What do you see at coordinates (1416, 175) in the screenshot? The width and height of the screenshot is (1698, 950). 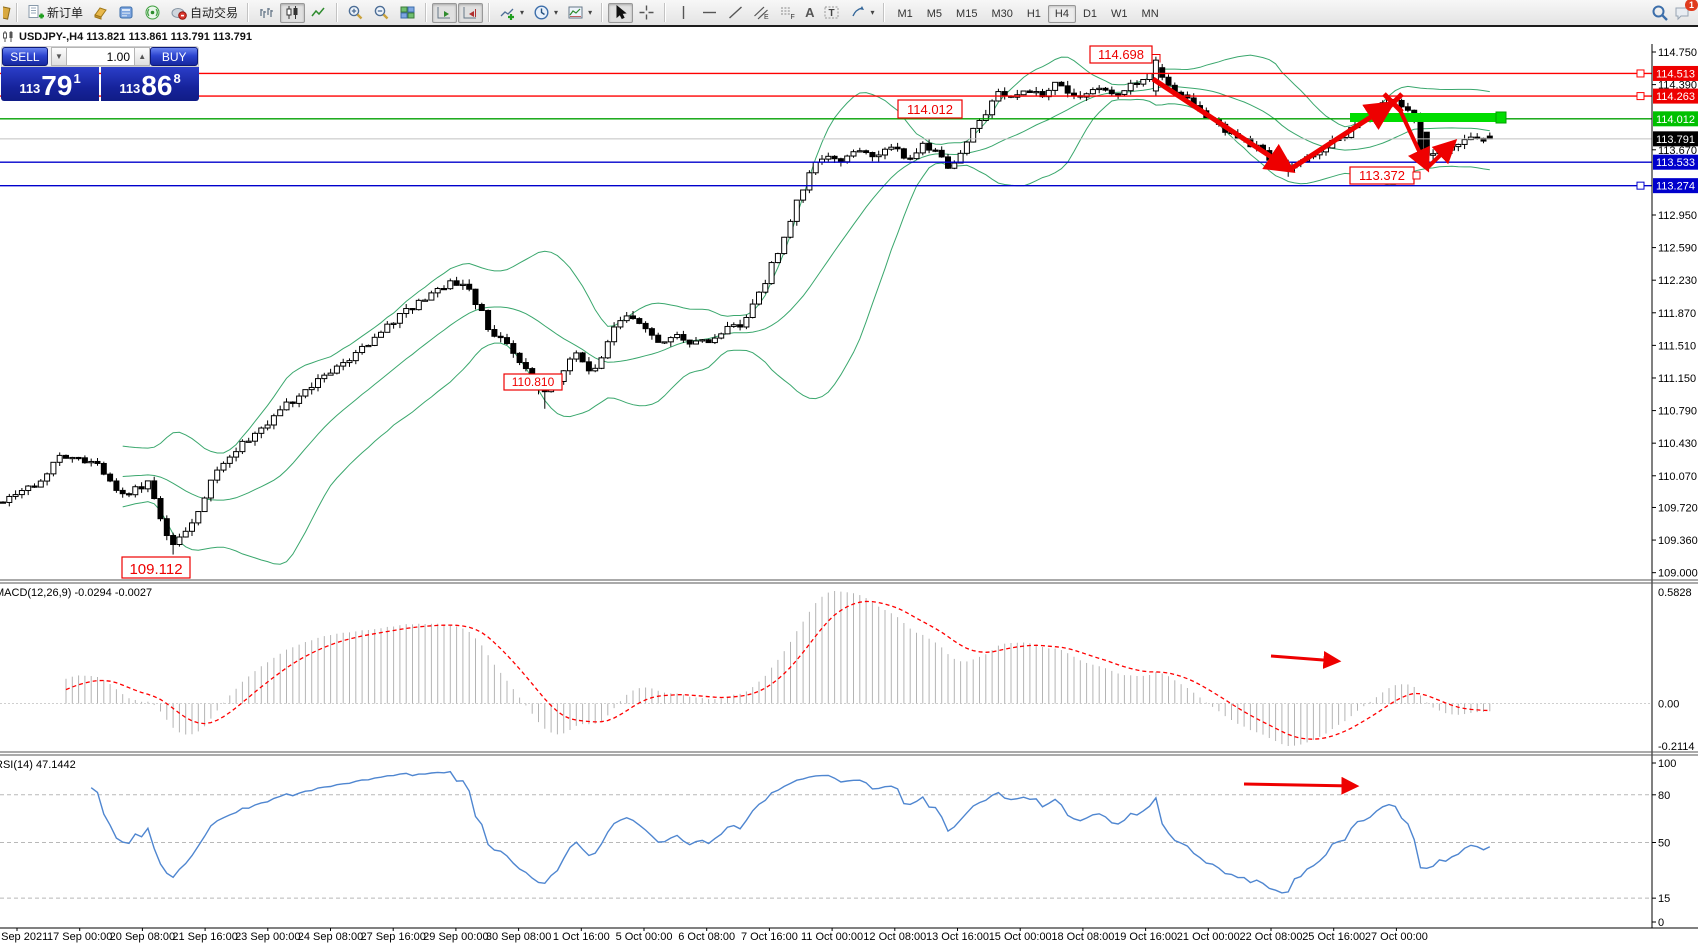 I see `annotation-handle` at bounding box center [1416, 175].